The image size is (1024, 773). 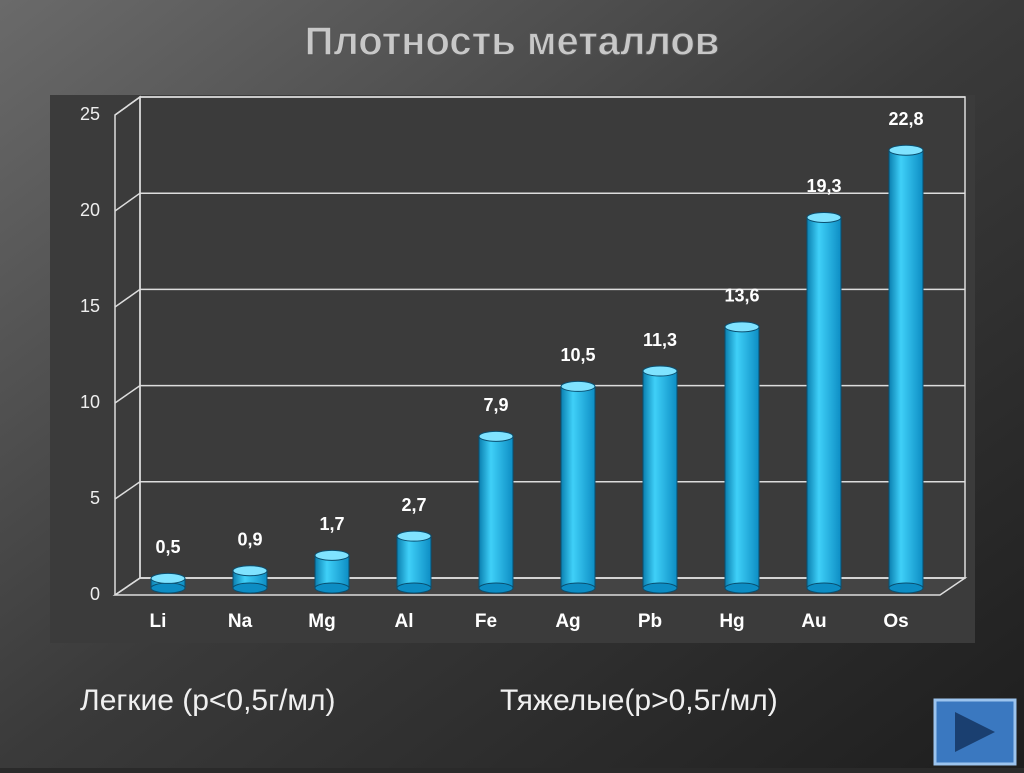 What do you see at coordinates (660, 340) in the screenshot?
I see `value-label: 11,3` at bounding box center [660, 340].